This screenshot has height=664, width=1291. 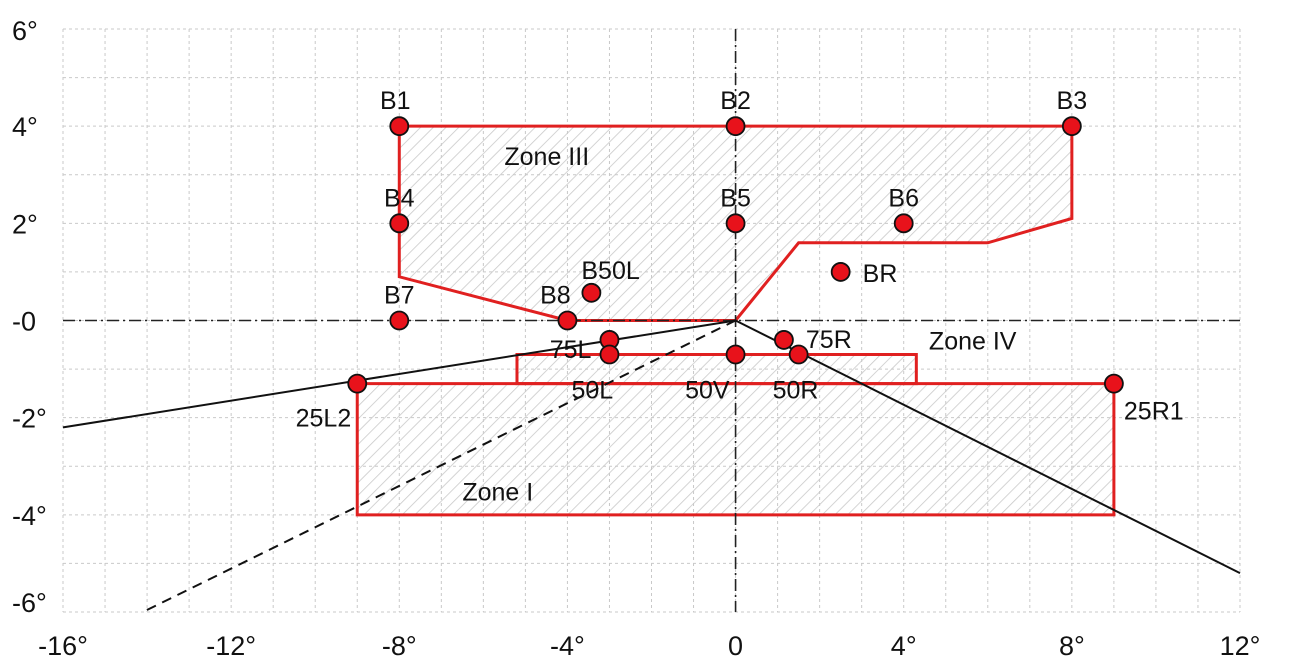 What do you see at coordinates (25, 224) in the screenshot?
I see `y-tick-label: 2°` at bounding box center [25, 224].